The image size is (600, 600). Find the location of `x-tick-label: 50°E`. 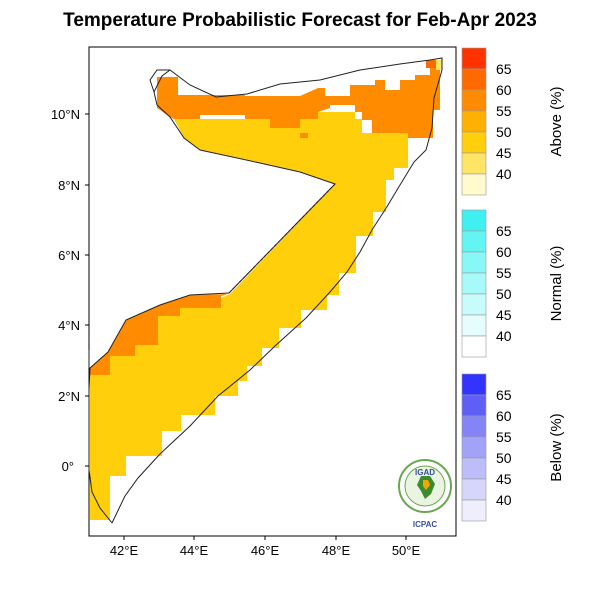

x-tick-label: 50°E is located at coordinates (406, 550).